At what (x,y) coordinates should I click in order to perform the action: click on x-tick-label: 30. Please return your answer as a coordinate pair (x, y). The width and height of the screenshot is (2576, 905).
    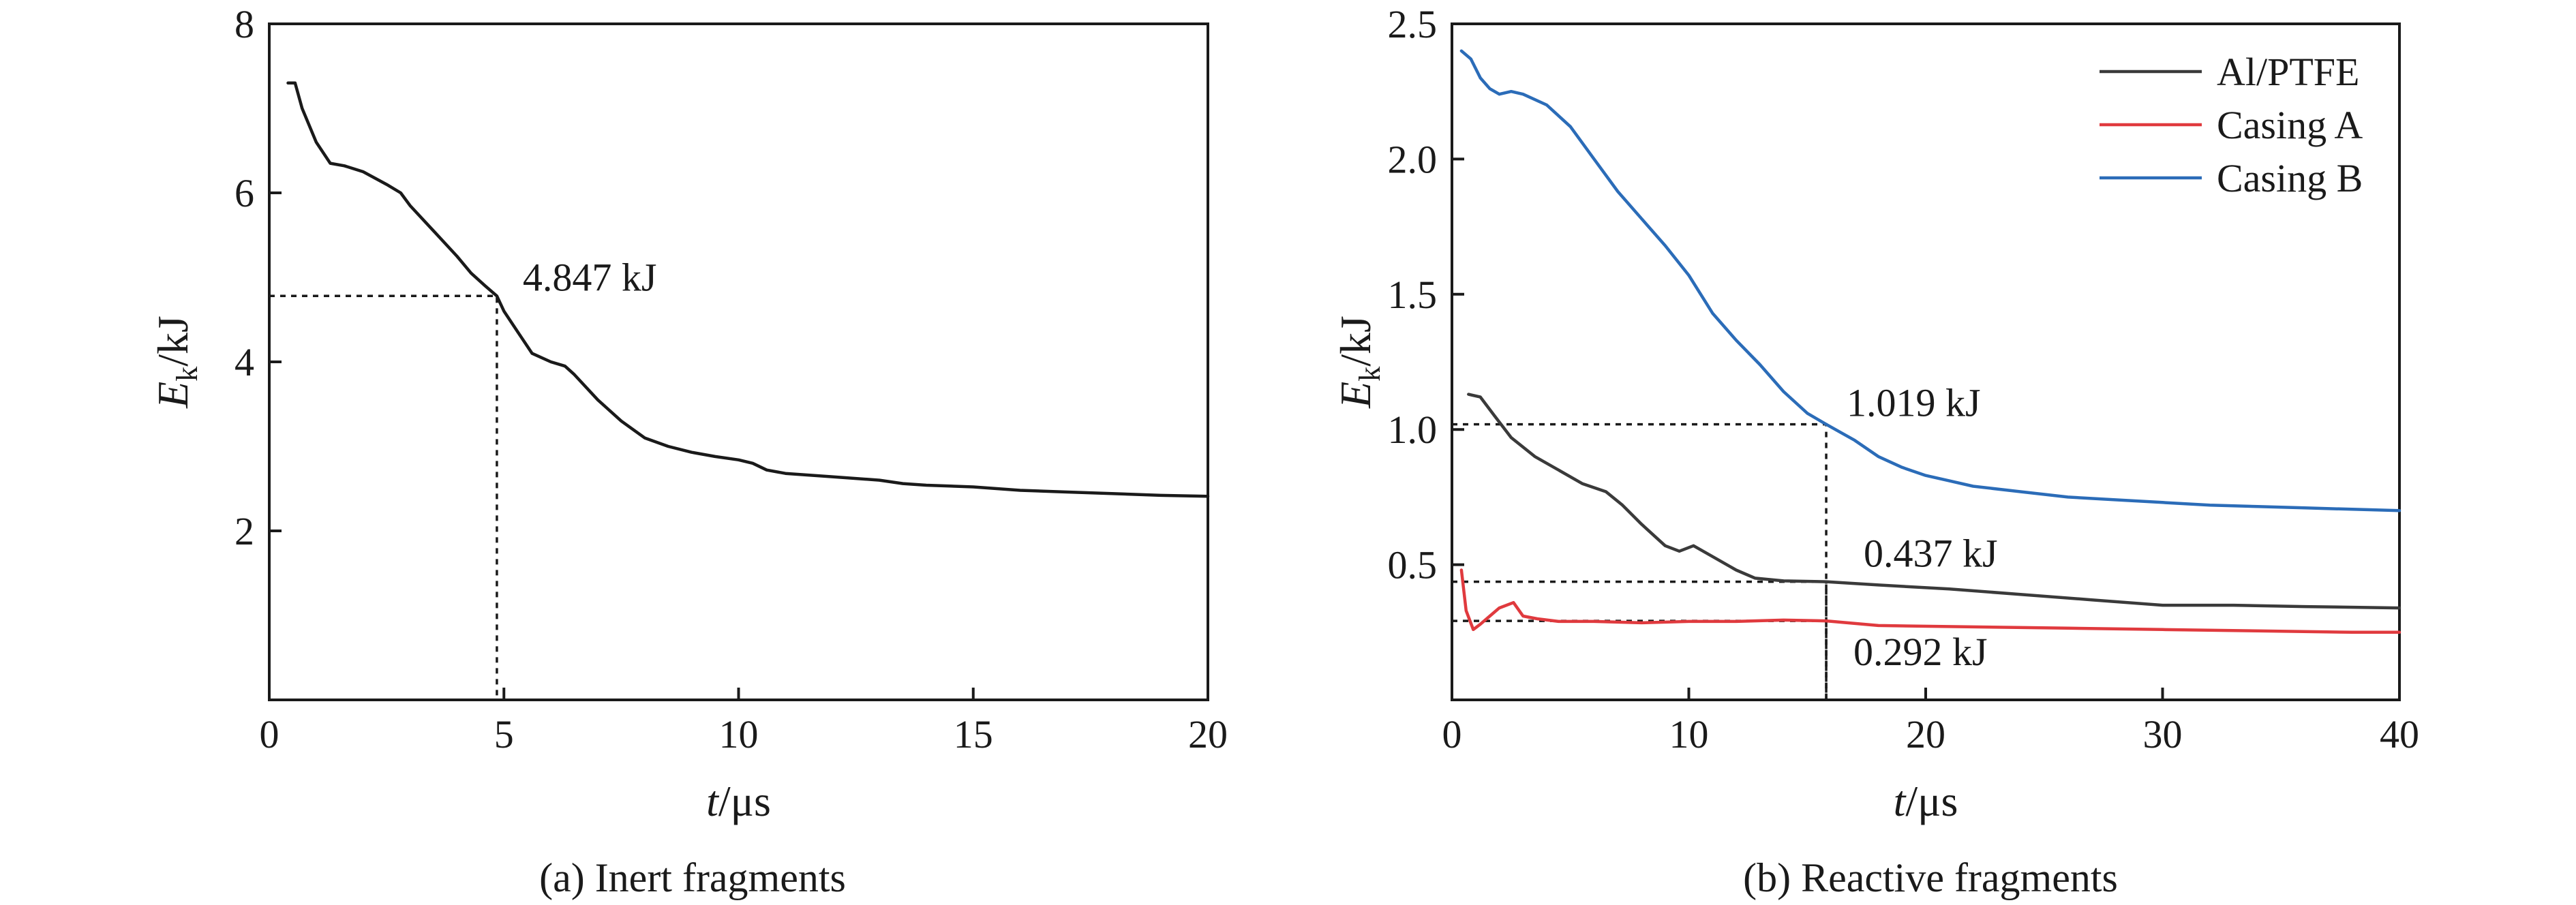
    Looking at the image, I should click on (2163, 734).